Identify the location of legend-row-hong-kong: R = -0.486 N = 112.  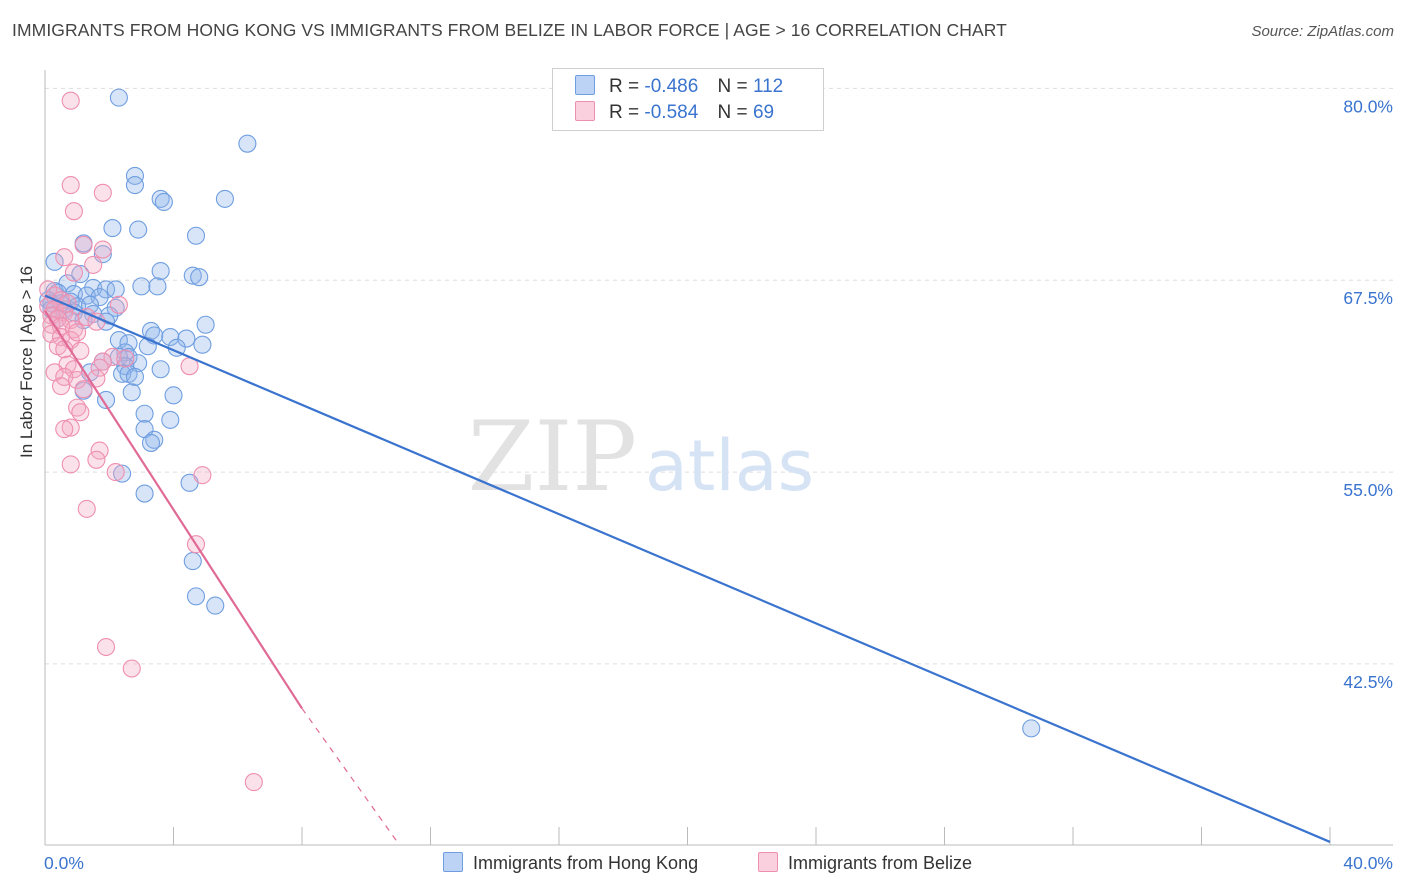
(679, 87).